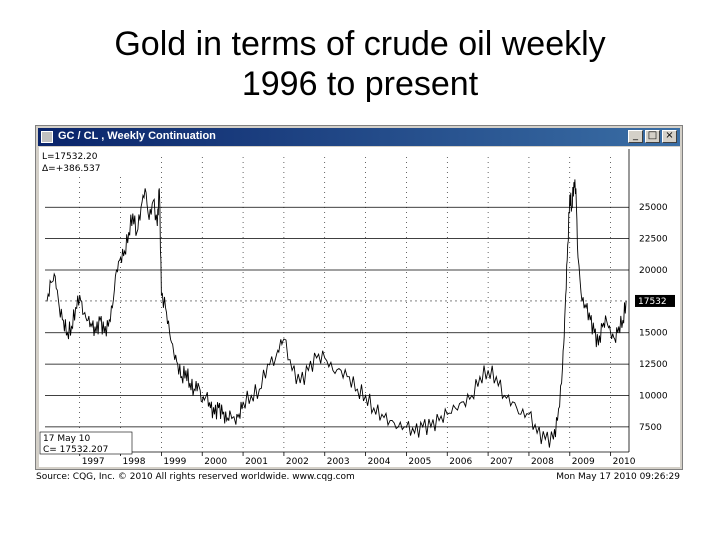 The height and width of the screenshot is (540, 720). I want to click on close-button: ×, so click(669, 136).